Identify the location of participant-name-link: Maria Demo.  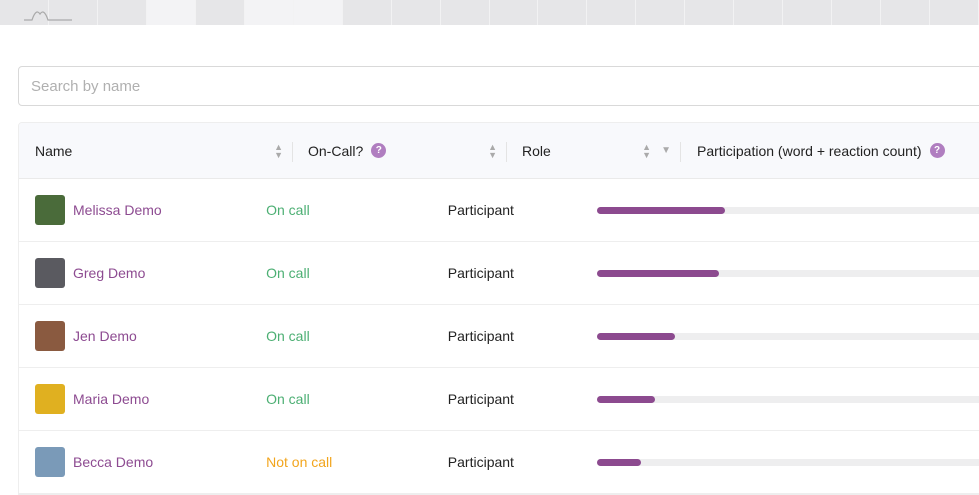
(111, 399).